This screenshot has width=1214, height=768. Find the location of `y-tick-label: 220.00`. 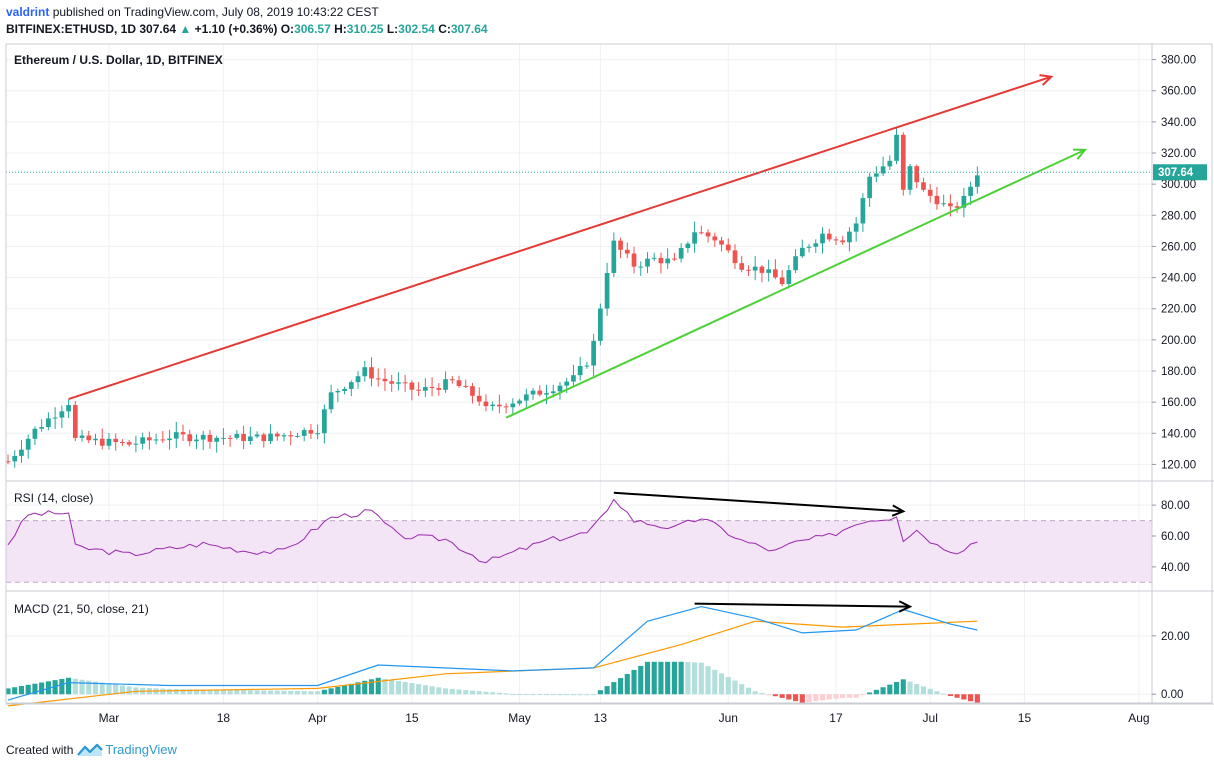

y-tick-label: 220.00 is located at coordinates (1178, 310).